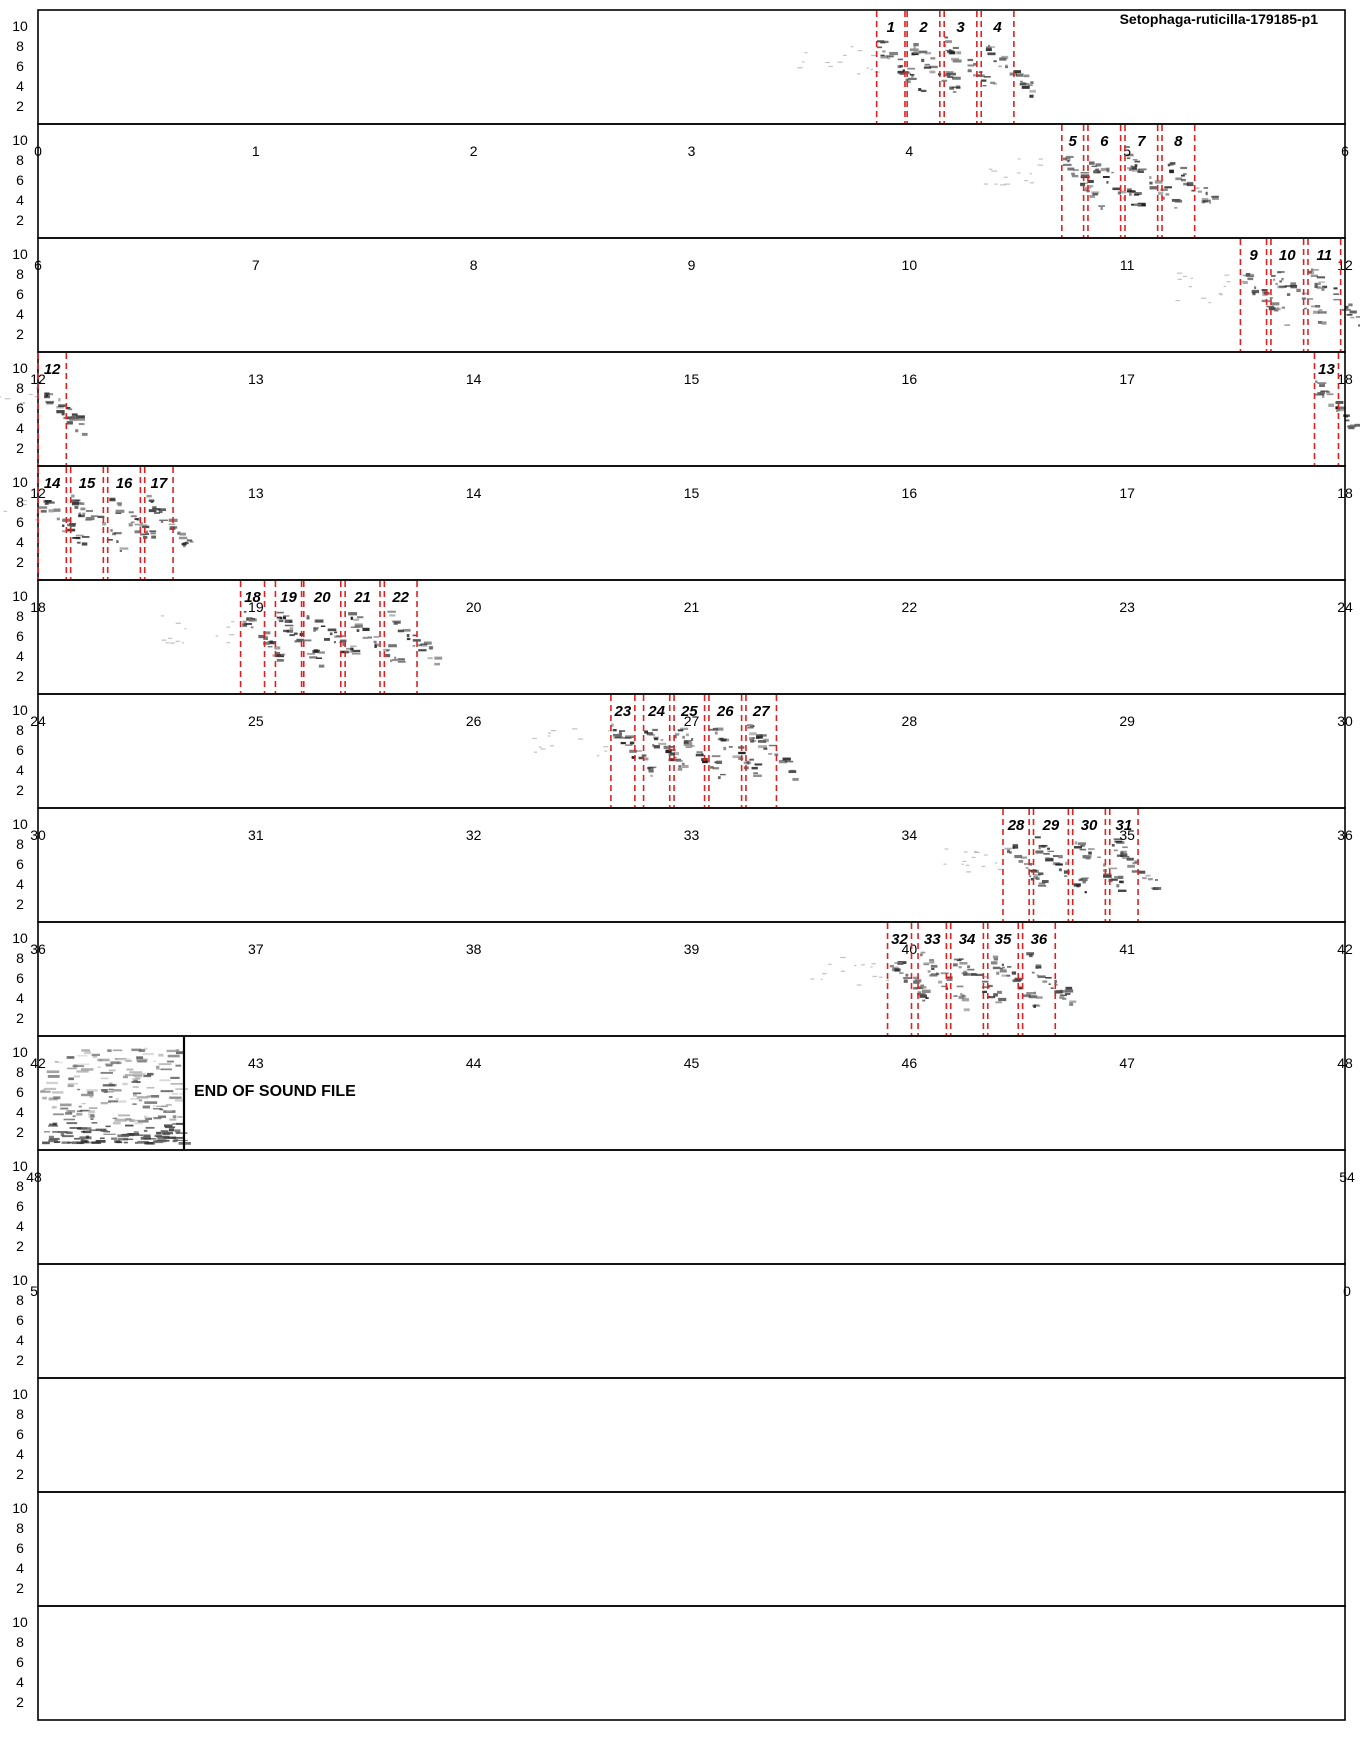  What do you see at coordinates (52, 483) in the screenshot?
I see `segment-number: 14` at bounding box center [52, 483].